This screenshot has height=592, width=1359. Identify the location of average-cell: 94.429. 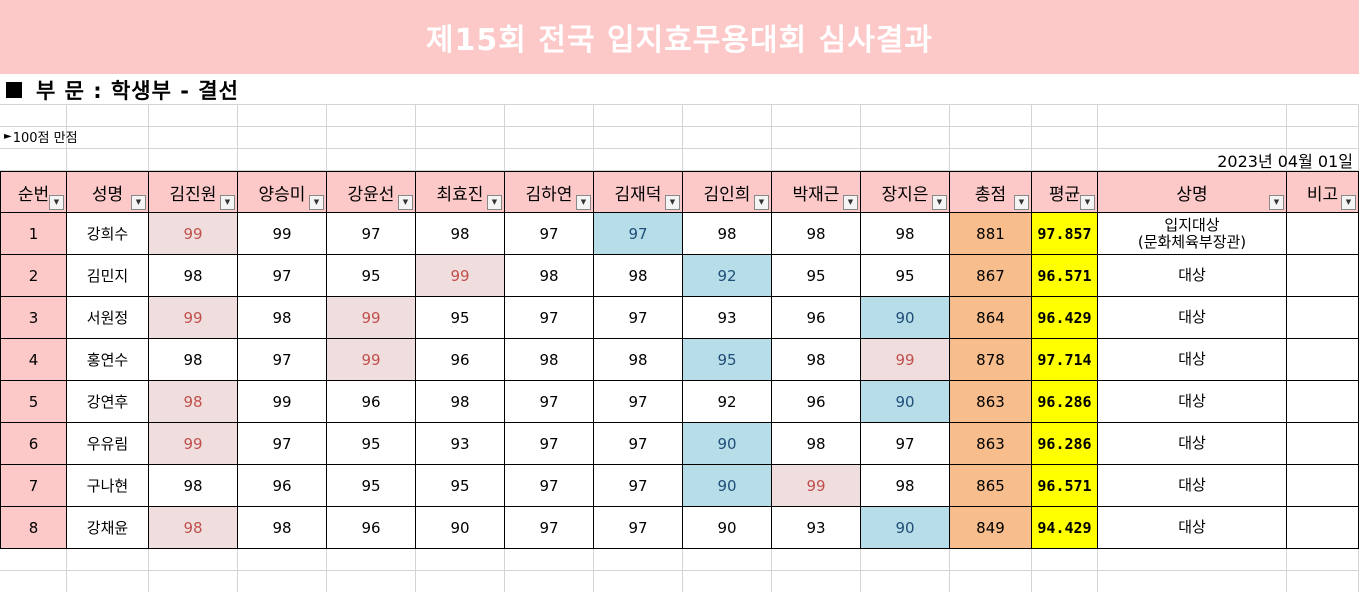
(1064, 527).